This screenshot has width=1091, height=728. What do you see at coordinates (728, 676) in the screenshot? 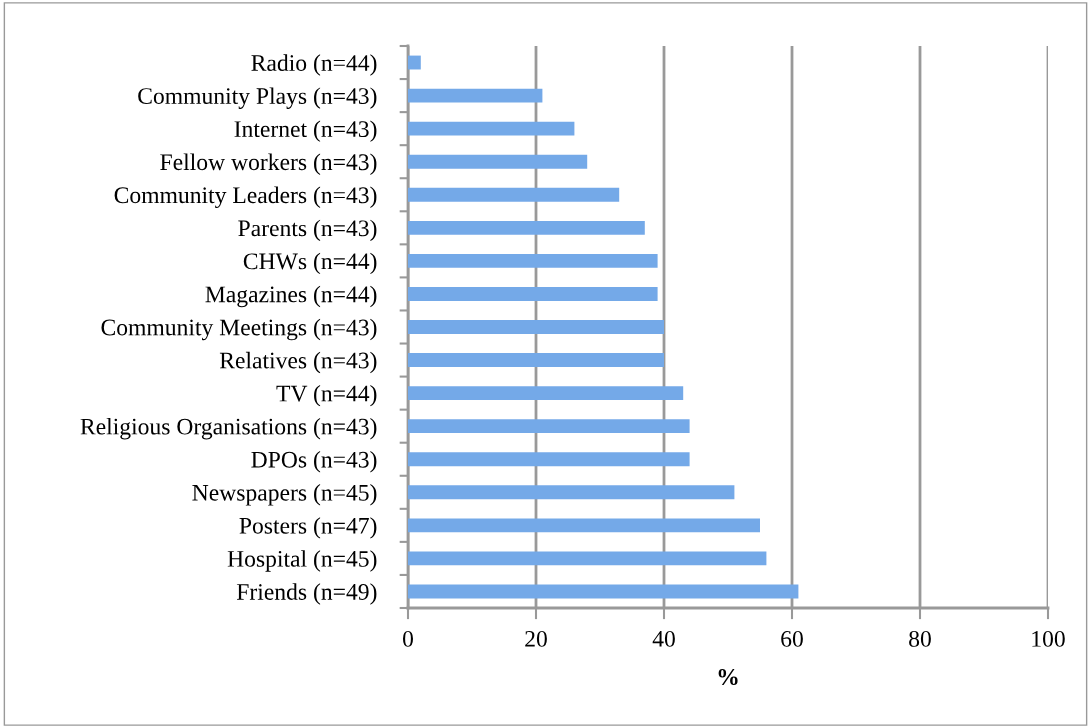
I see `x-axis-title: %` at bounding box center [728, 676].